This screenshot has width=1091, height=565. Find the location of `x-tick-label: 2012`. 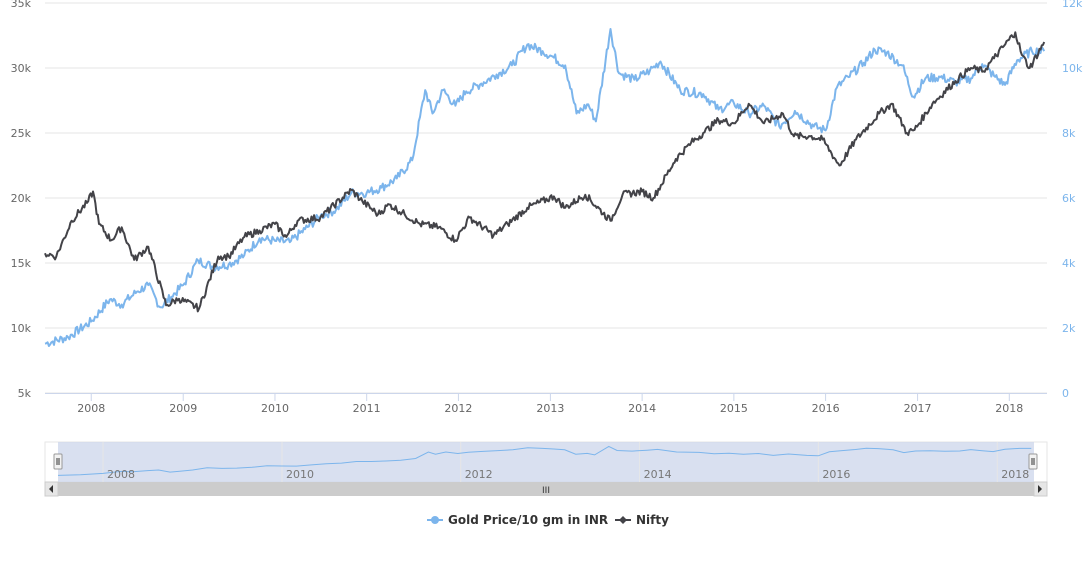

x-tick-label: 2012 is located at coordinates (458, 408).